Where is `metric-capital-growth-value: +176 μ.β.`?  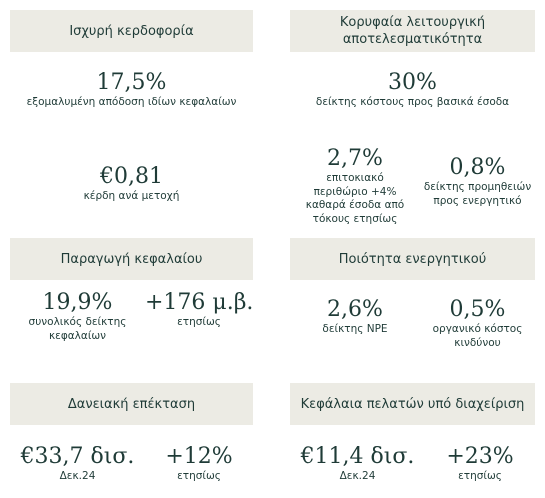
metric-capital-growth-value: +176 μ.β. is located at coordinates (199, 302).